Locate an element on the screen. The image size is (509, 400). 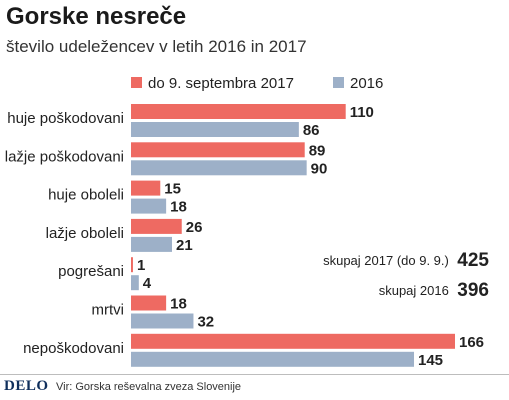
value-label-2016: 21 is located at coordinates (184, 245).